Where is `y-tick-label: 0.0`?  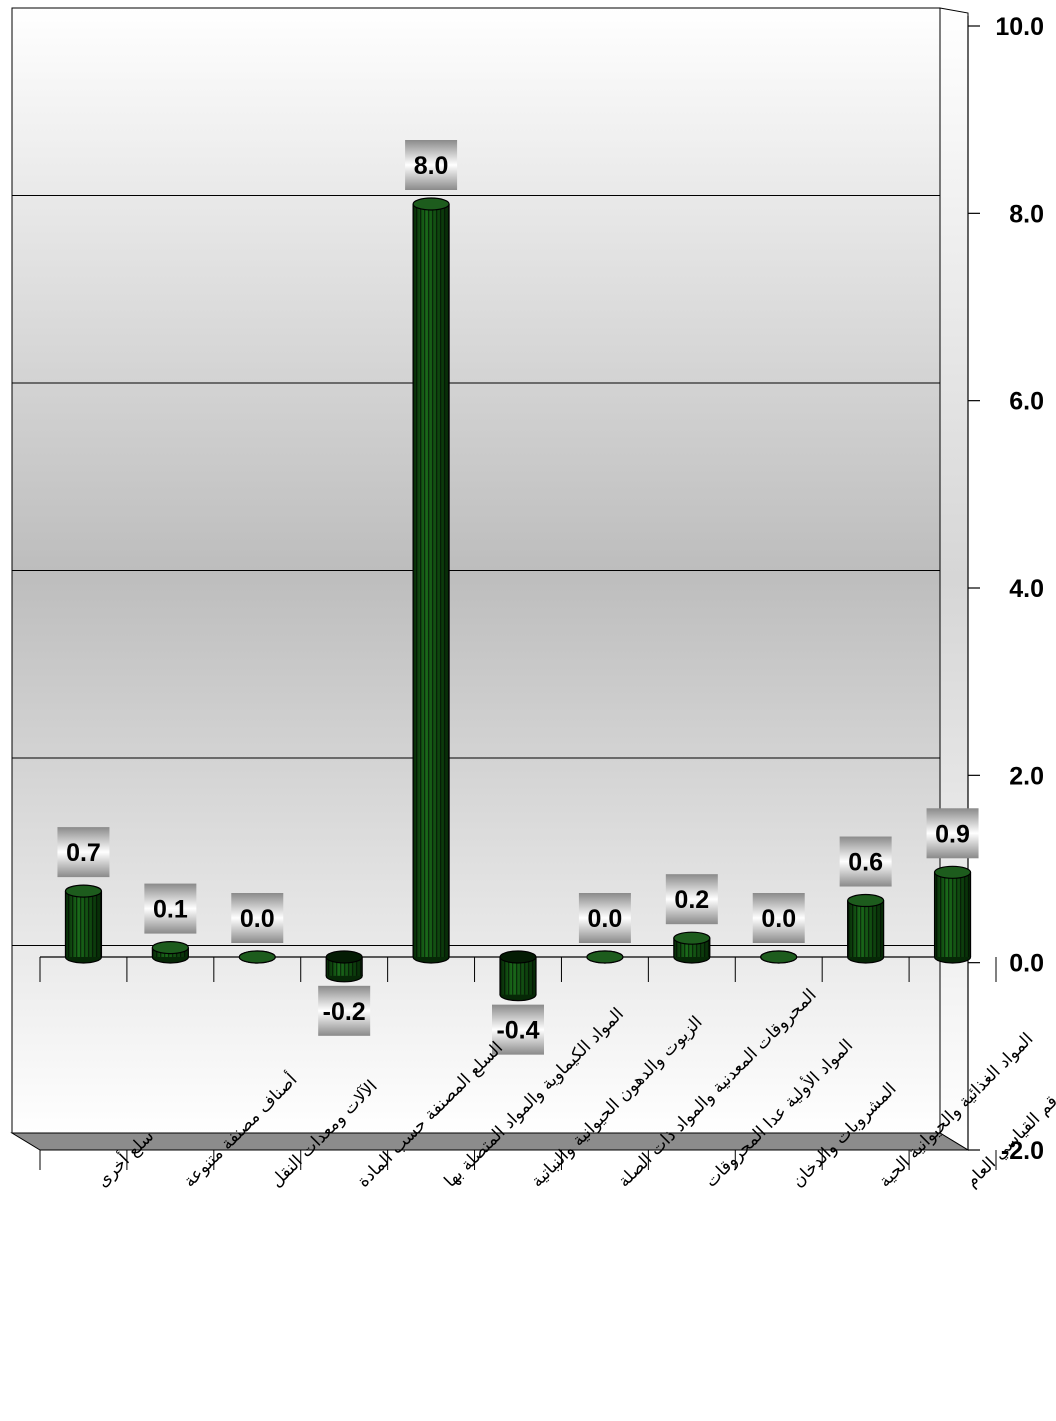
y-tick-label: 0.0 is located at coordinates (1026, 964).